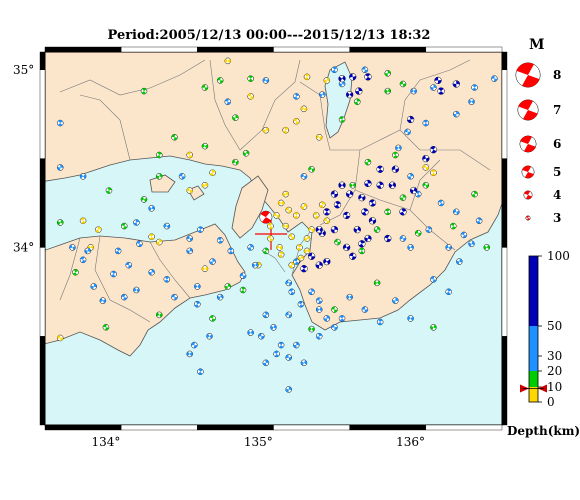 The image size is (580, 500). I want to click on depth-scale-outline, so click(533, 329).